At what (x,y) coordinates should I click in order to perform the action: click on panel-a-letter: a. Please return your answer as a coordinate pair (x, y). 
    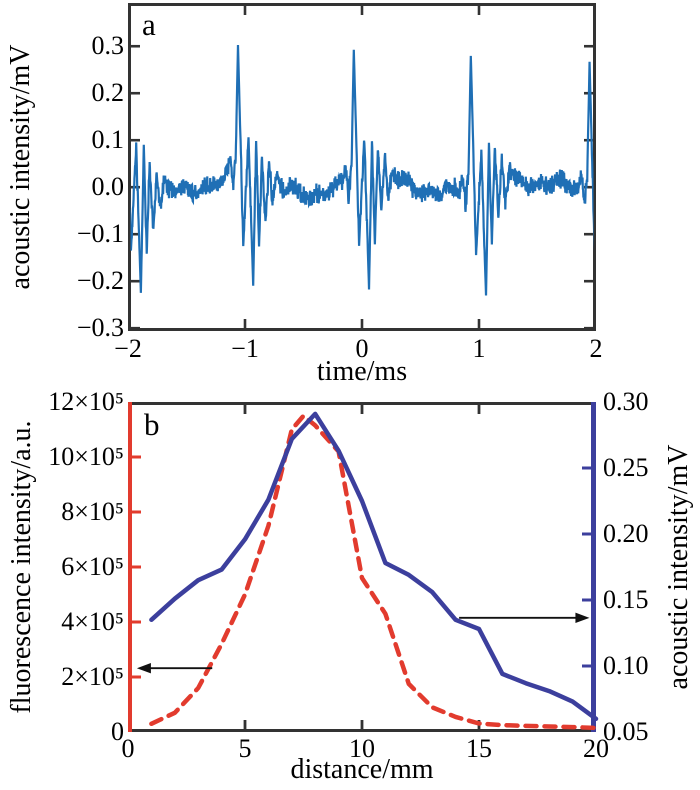
    Looking at the image, I should click on (149, 24).